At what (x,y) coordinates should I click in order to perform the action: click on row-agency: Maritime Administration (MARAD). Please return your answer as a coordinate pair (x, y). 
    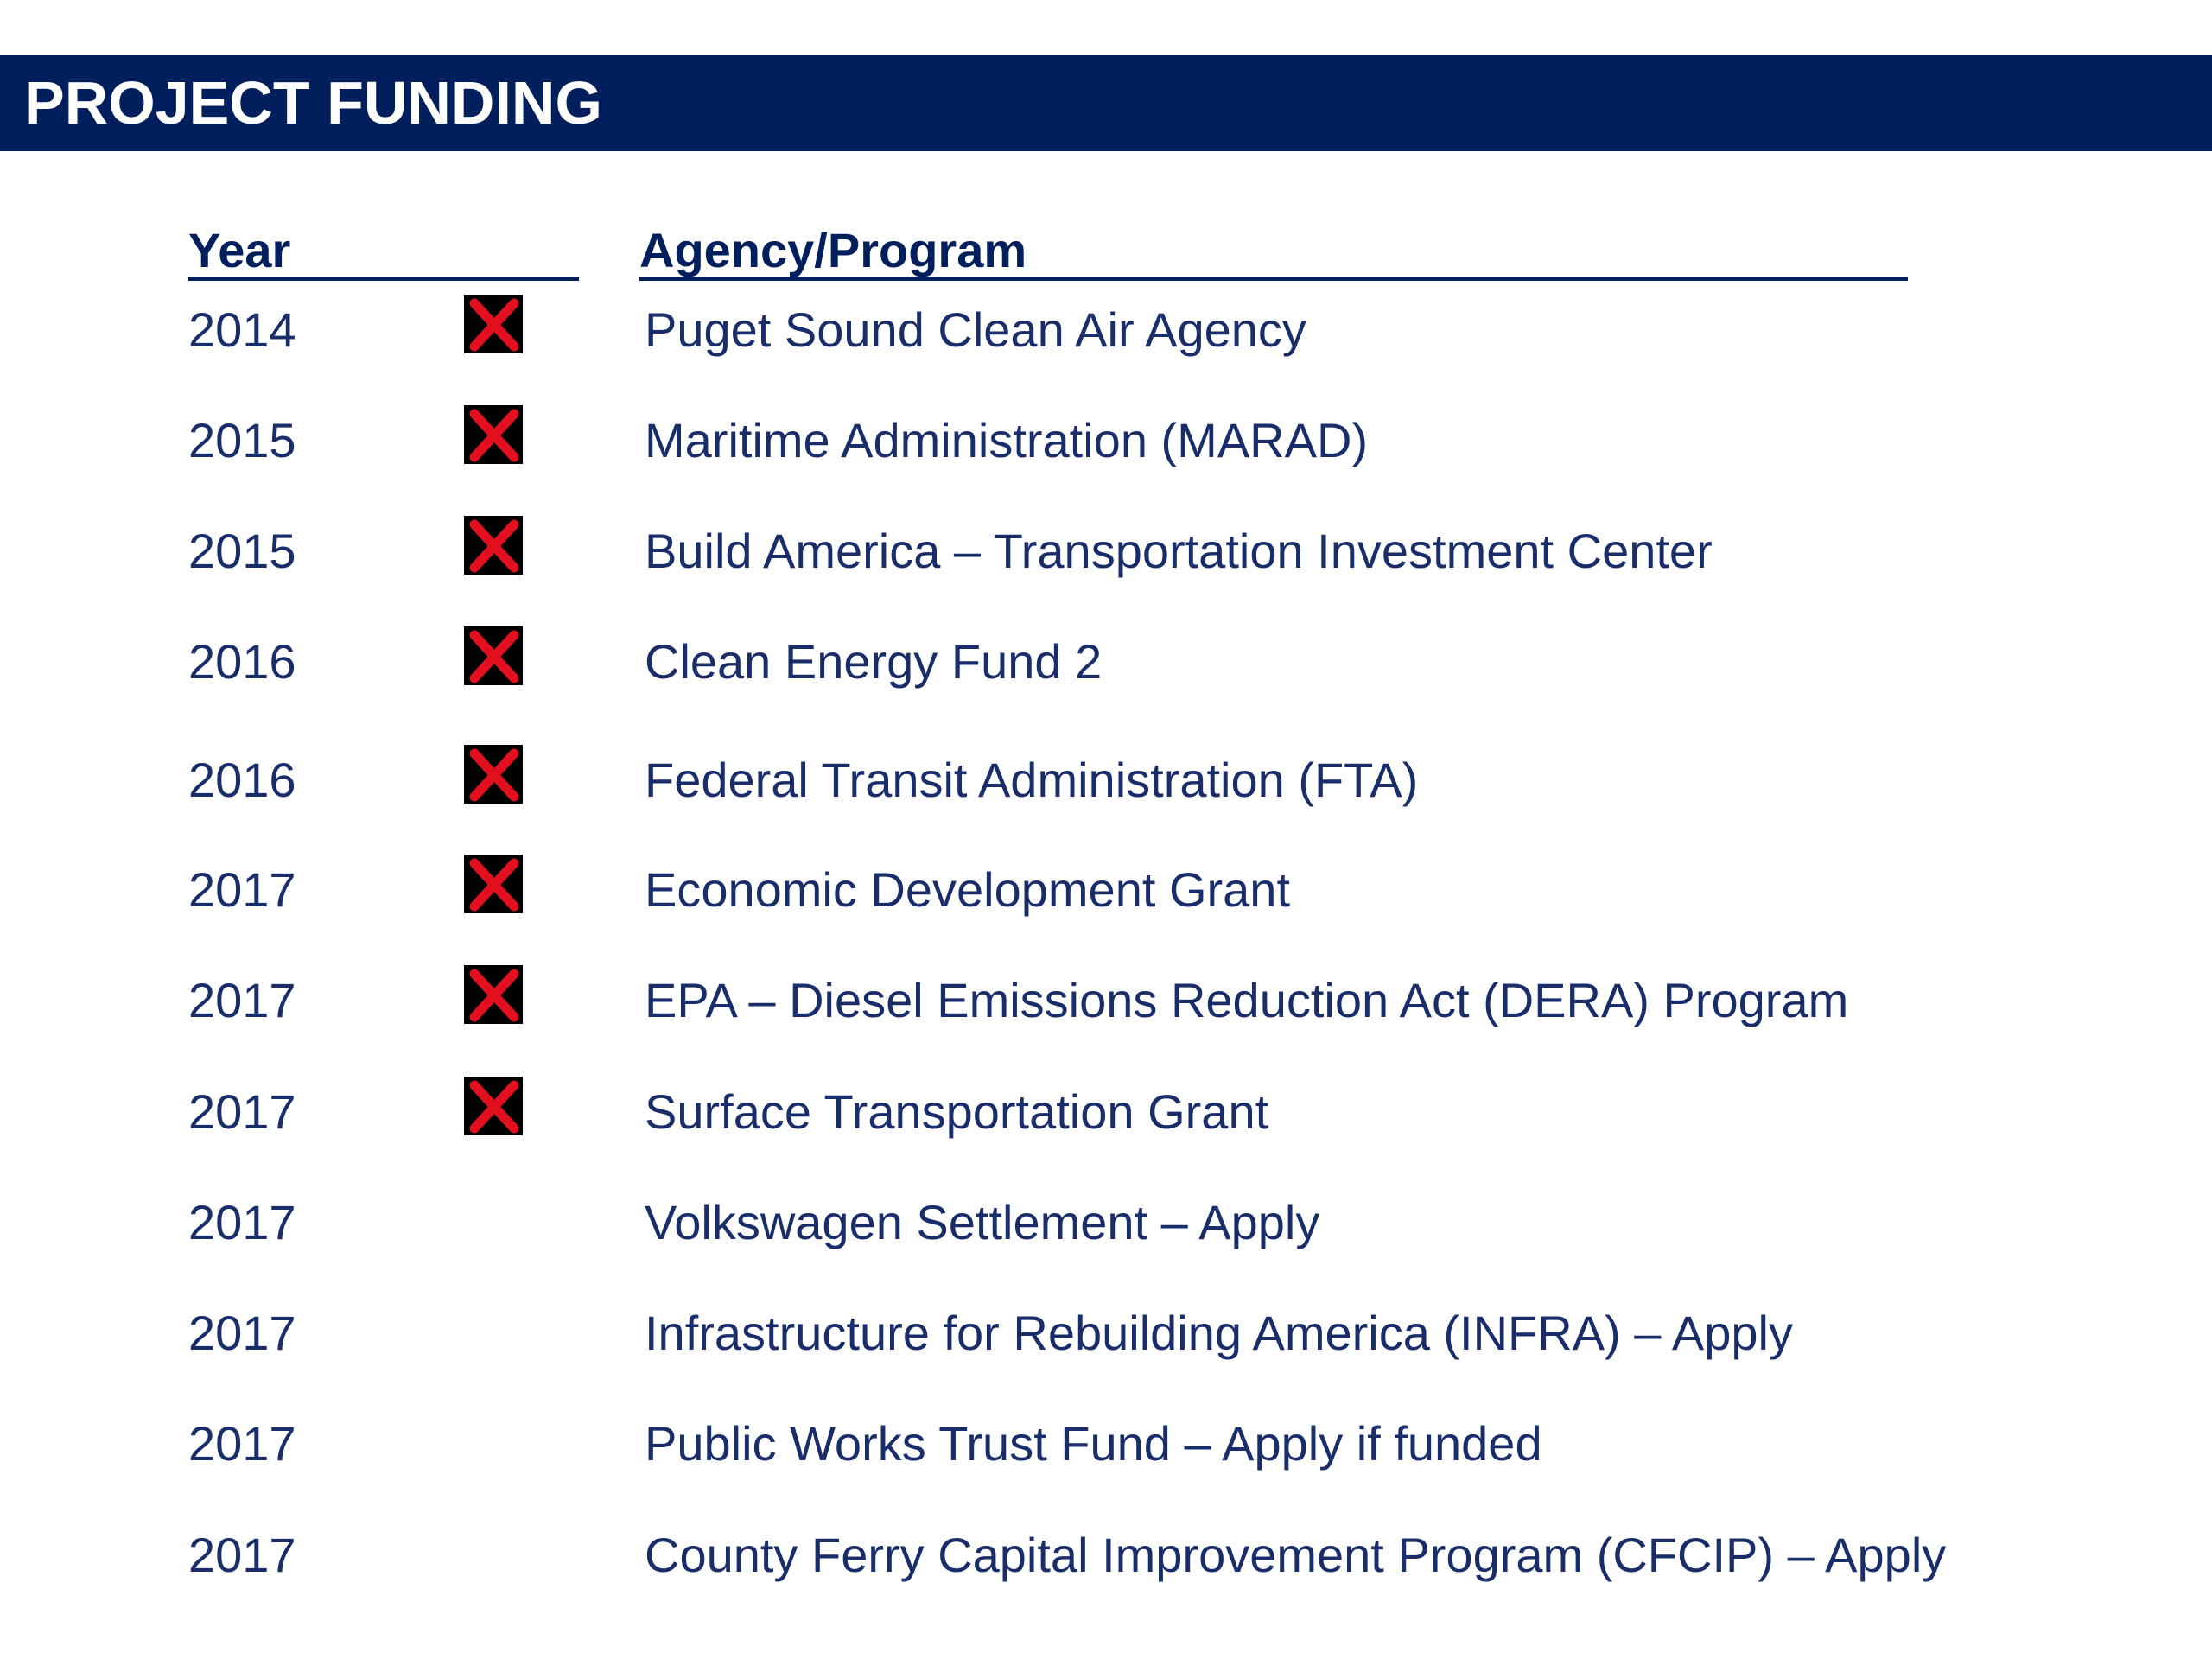
    Looking at the image, I should click on (1007, 440).